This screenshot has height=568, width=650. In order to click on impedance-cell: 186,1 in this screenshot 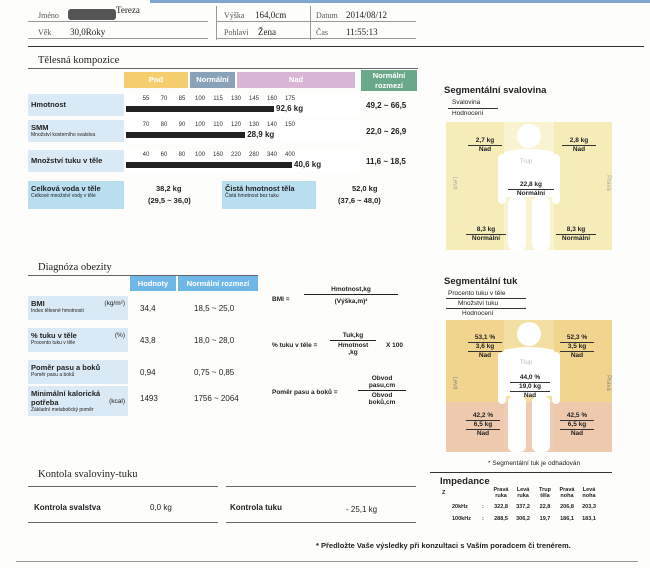, I will do `click(567, 519)`.